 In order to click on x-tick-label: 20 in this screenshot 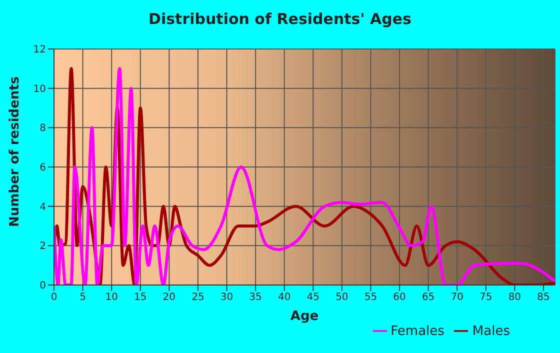, I will do `click(169, 298)`.